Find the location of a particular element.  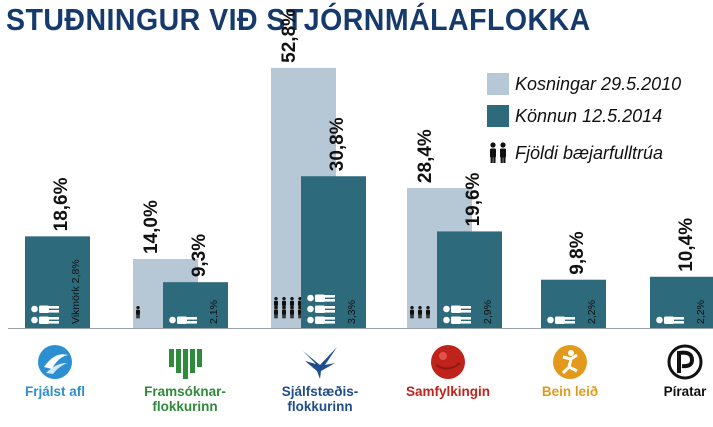

legend-label-2014: Könnun 12.5.2014 is located at coordinates (589, 115).